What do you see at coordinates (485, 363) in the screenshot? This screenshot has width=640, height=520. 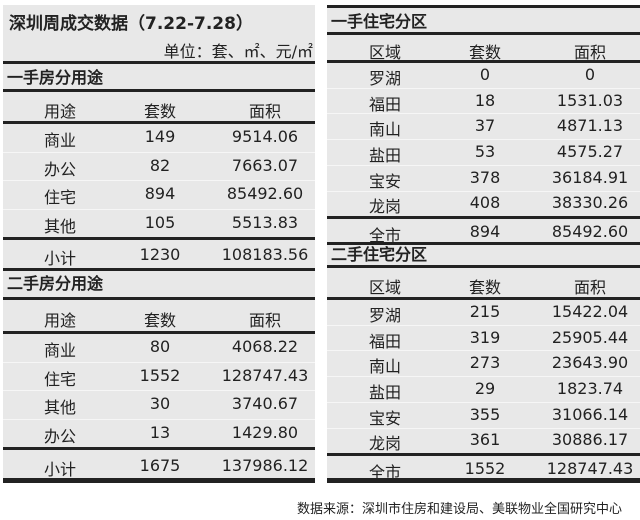 I see `table-row-cell: 273` at bounding box center [485, 363].